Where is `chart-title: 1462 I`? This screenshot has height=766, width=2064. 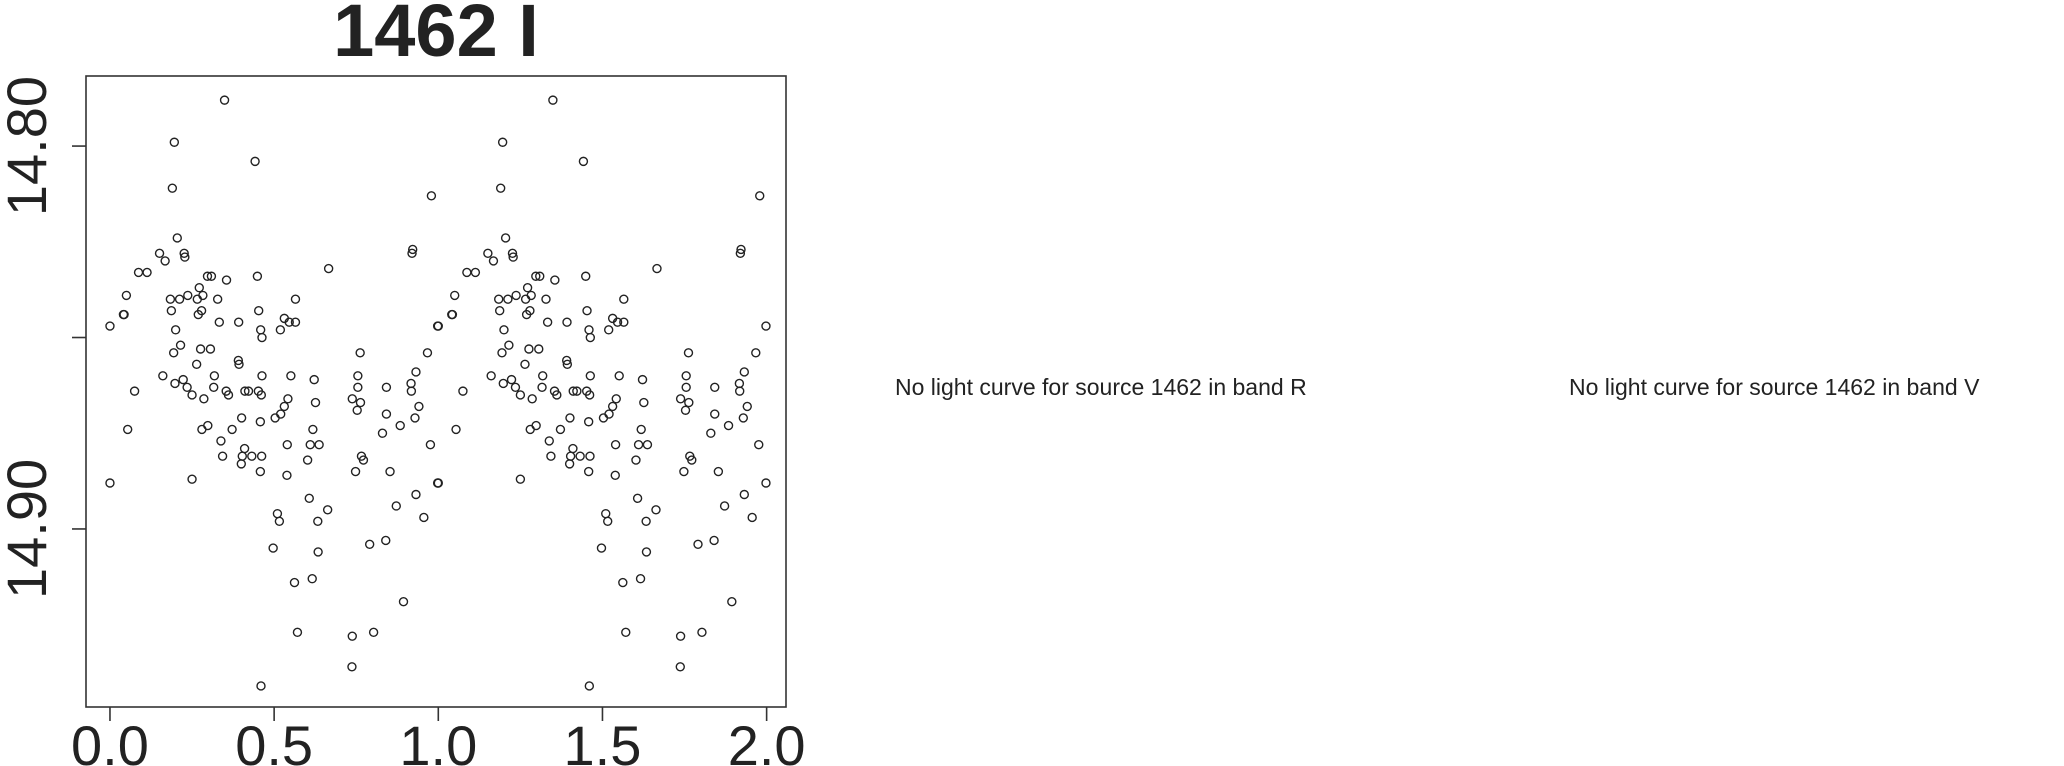 chart-title: 1462 I is located at coordinates (436, 36).